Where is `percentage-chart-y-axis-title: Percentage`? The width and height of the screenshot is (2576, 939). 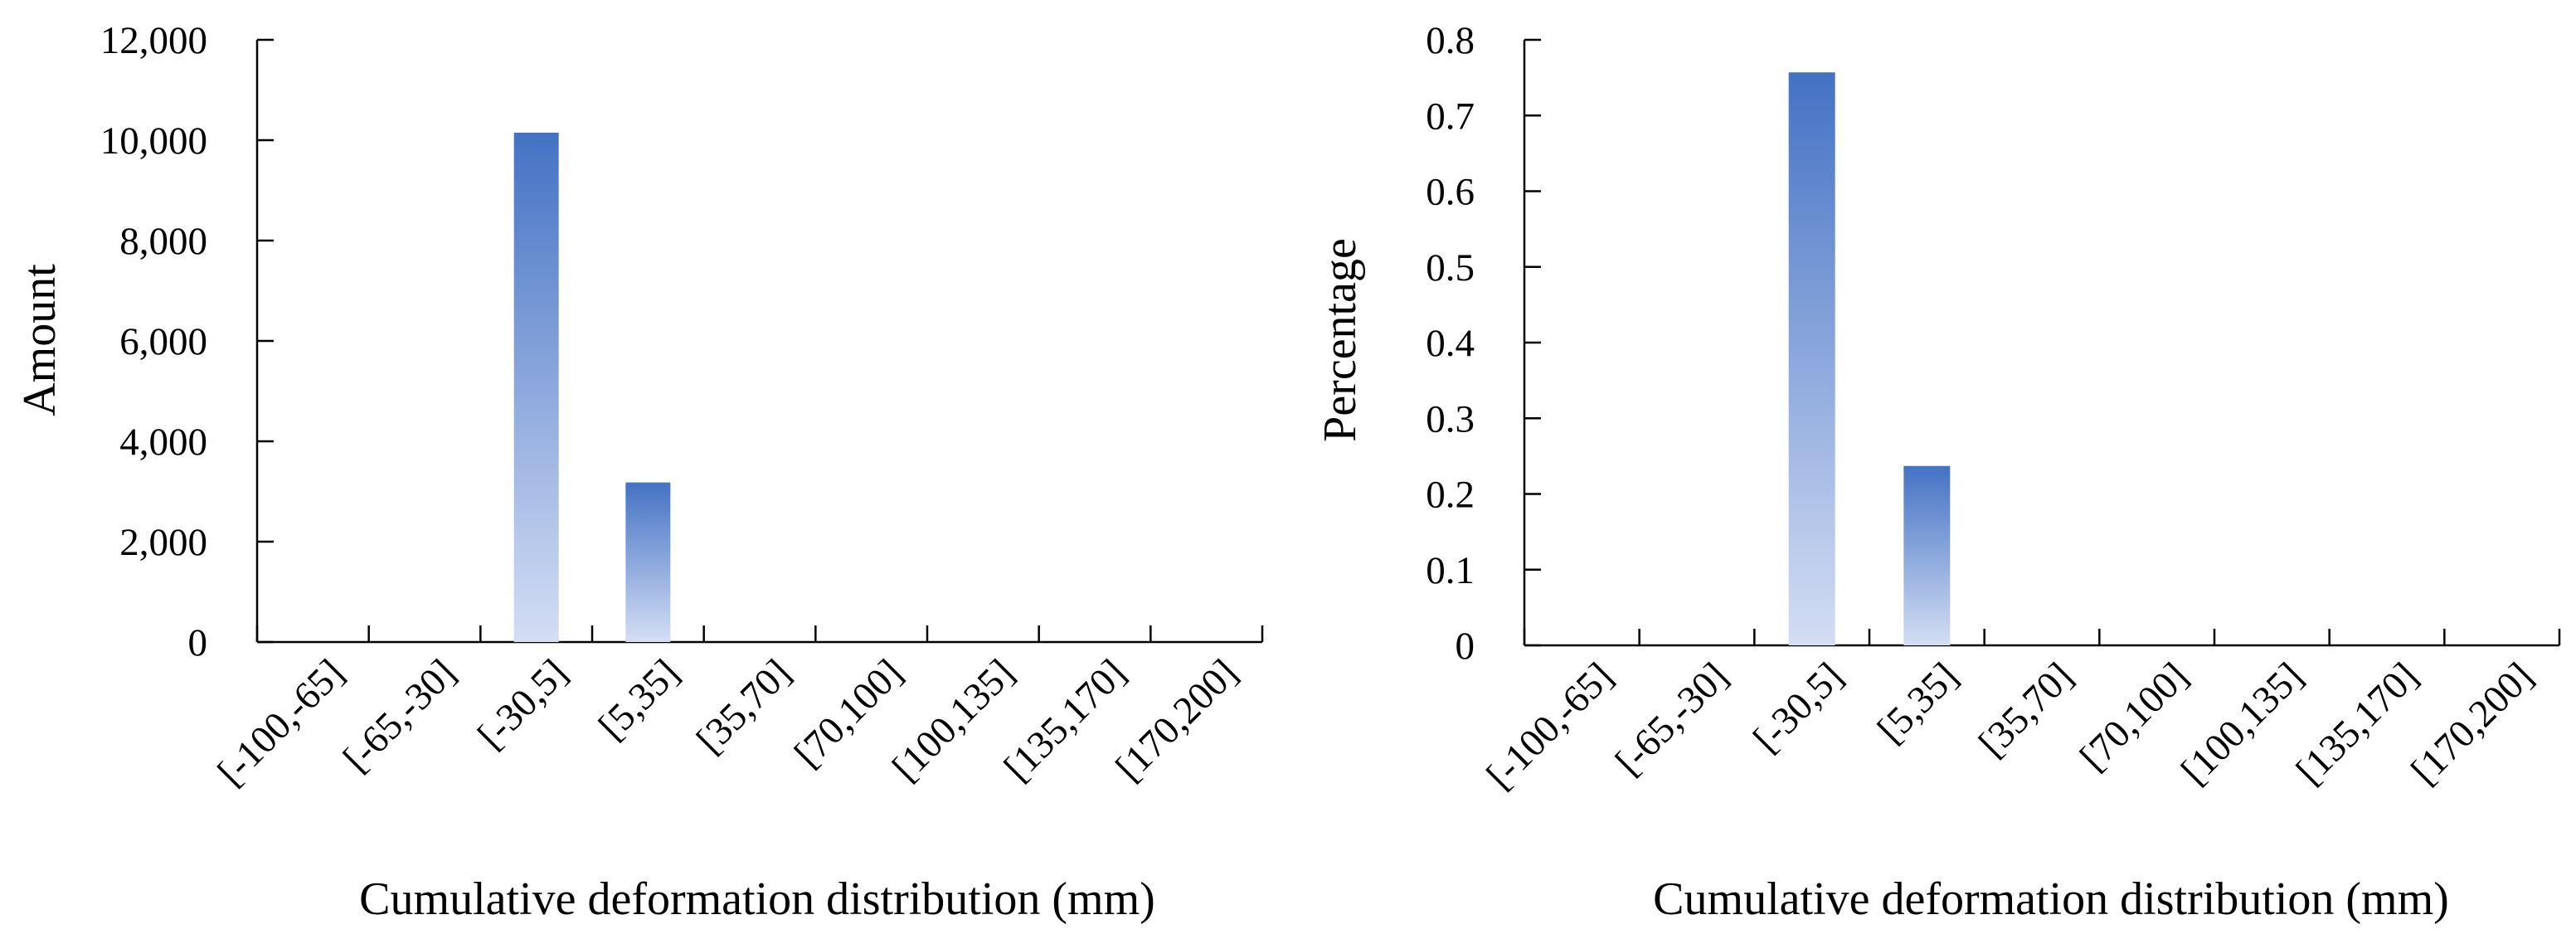
percentage-chart-y-axis-title: Percentage is located at coordinates (1341, 340).